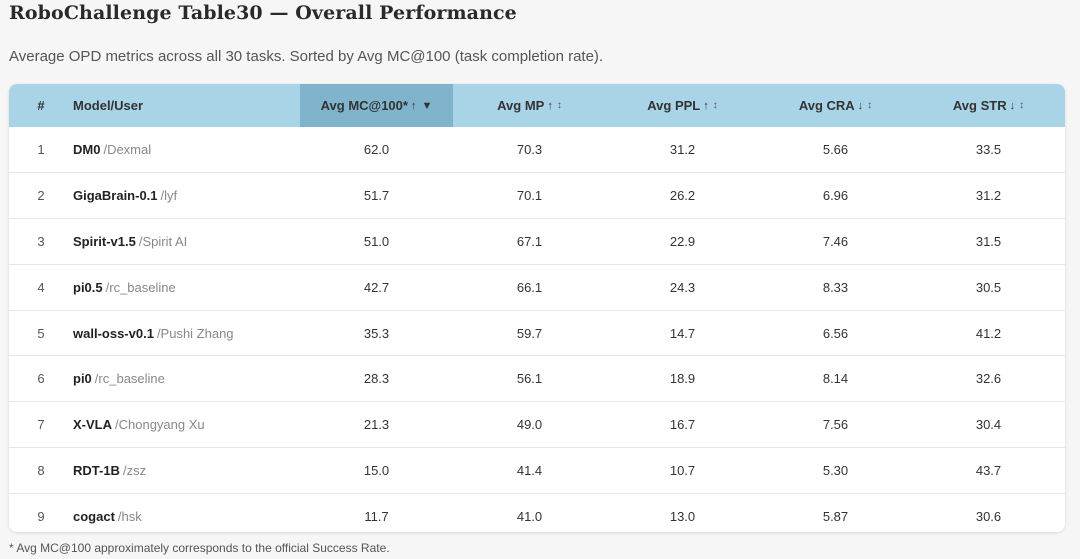 This screenshot has height=559, width=1080. What do you see at coordinates (129, 517) in the screenshot?
I see `model-user: /hsk` at bounding box center [129, 517].